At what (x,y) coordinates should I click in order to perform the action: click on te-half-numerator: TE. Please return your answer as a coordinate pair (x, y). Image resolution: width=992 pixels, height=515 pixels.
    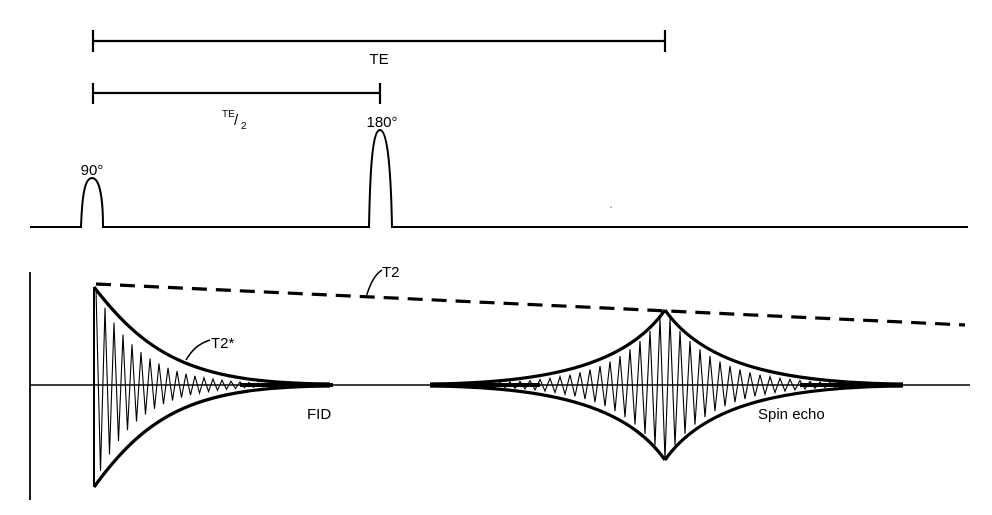
    Looking at the image, I should click on (228, 114).